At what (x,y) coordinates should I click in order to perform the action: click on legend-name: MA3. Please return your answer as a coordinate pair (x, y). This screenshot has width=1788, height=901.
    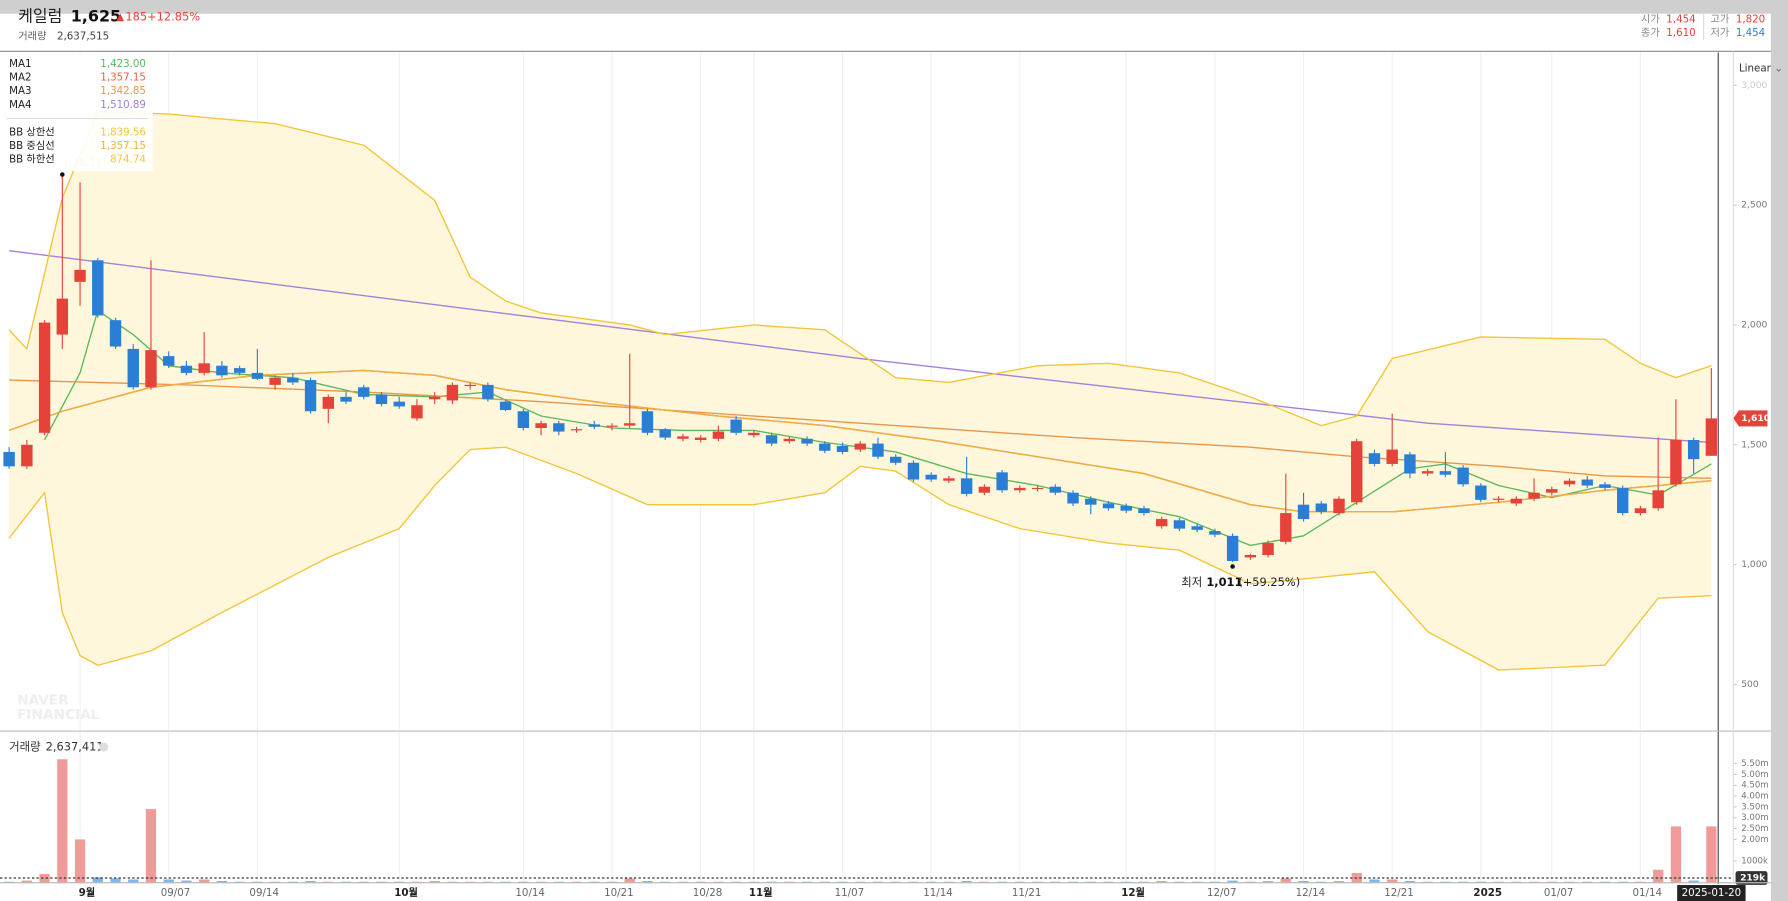
    Looking at the image, I should click on (20, 91).